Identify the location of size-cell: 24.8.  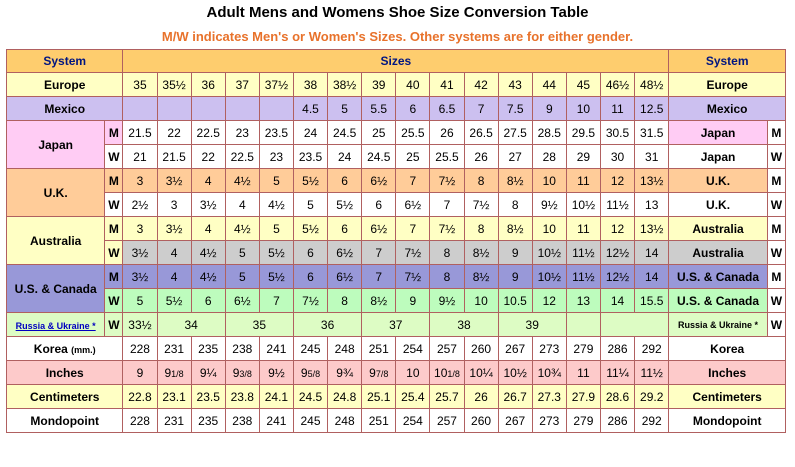
(345, 396).